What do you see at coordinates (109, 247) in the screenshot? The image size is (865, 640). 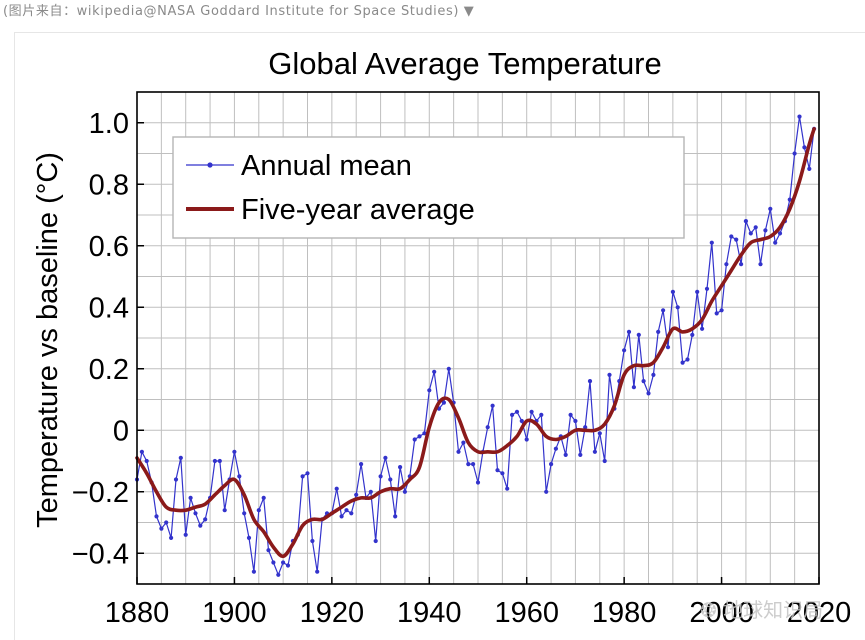 I see `y-tick-label: 0.6` at bounding box center [109, 247].